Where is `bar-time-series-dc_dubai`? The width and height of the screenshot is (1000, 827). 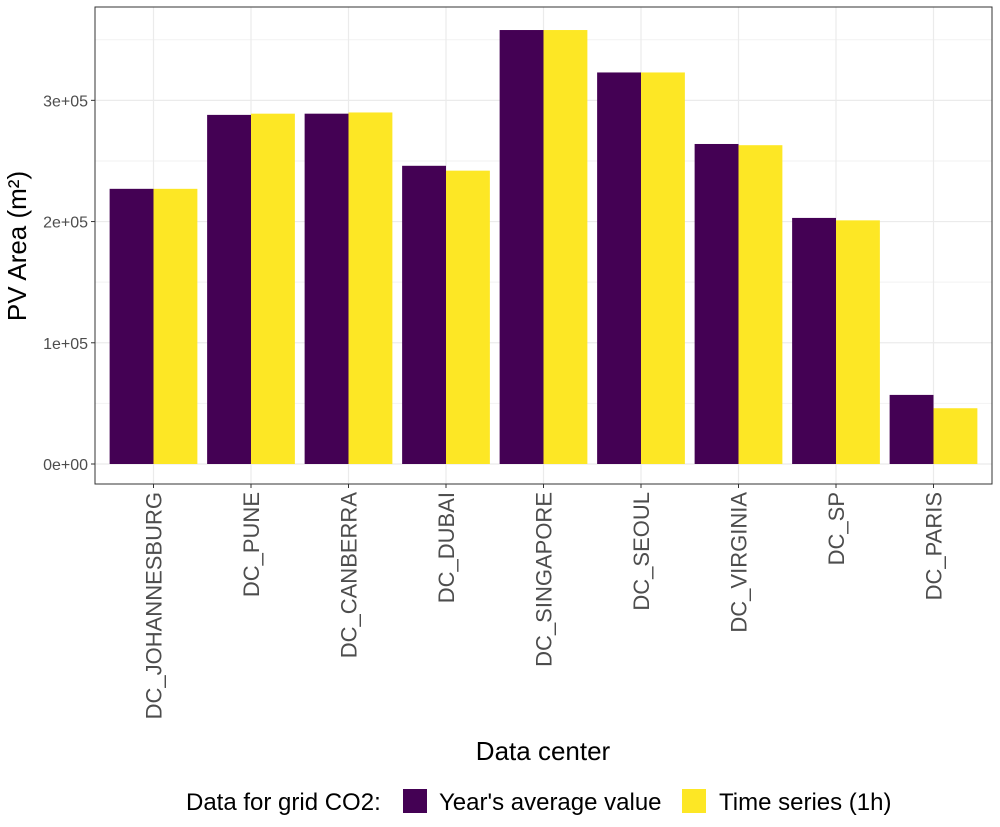
bar-time-series-dc_dubai is located at coordinates (468, 317).